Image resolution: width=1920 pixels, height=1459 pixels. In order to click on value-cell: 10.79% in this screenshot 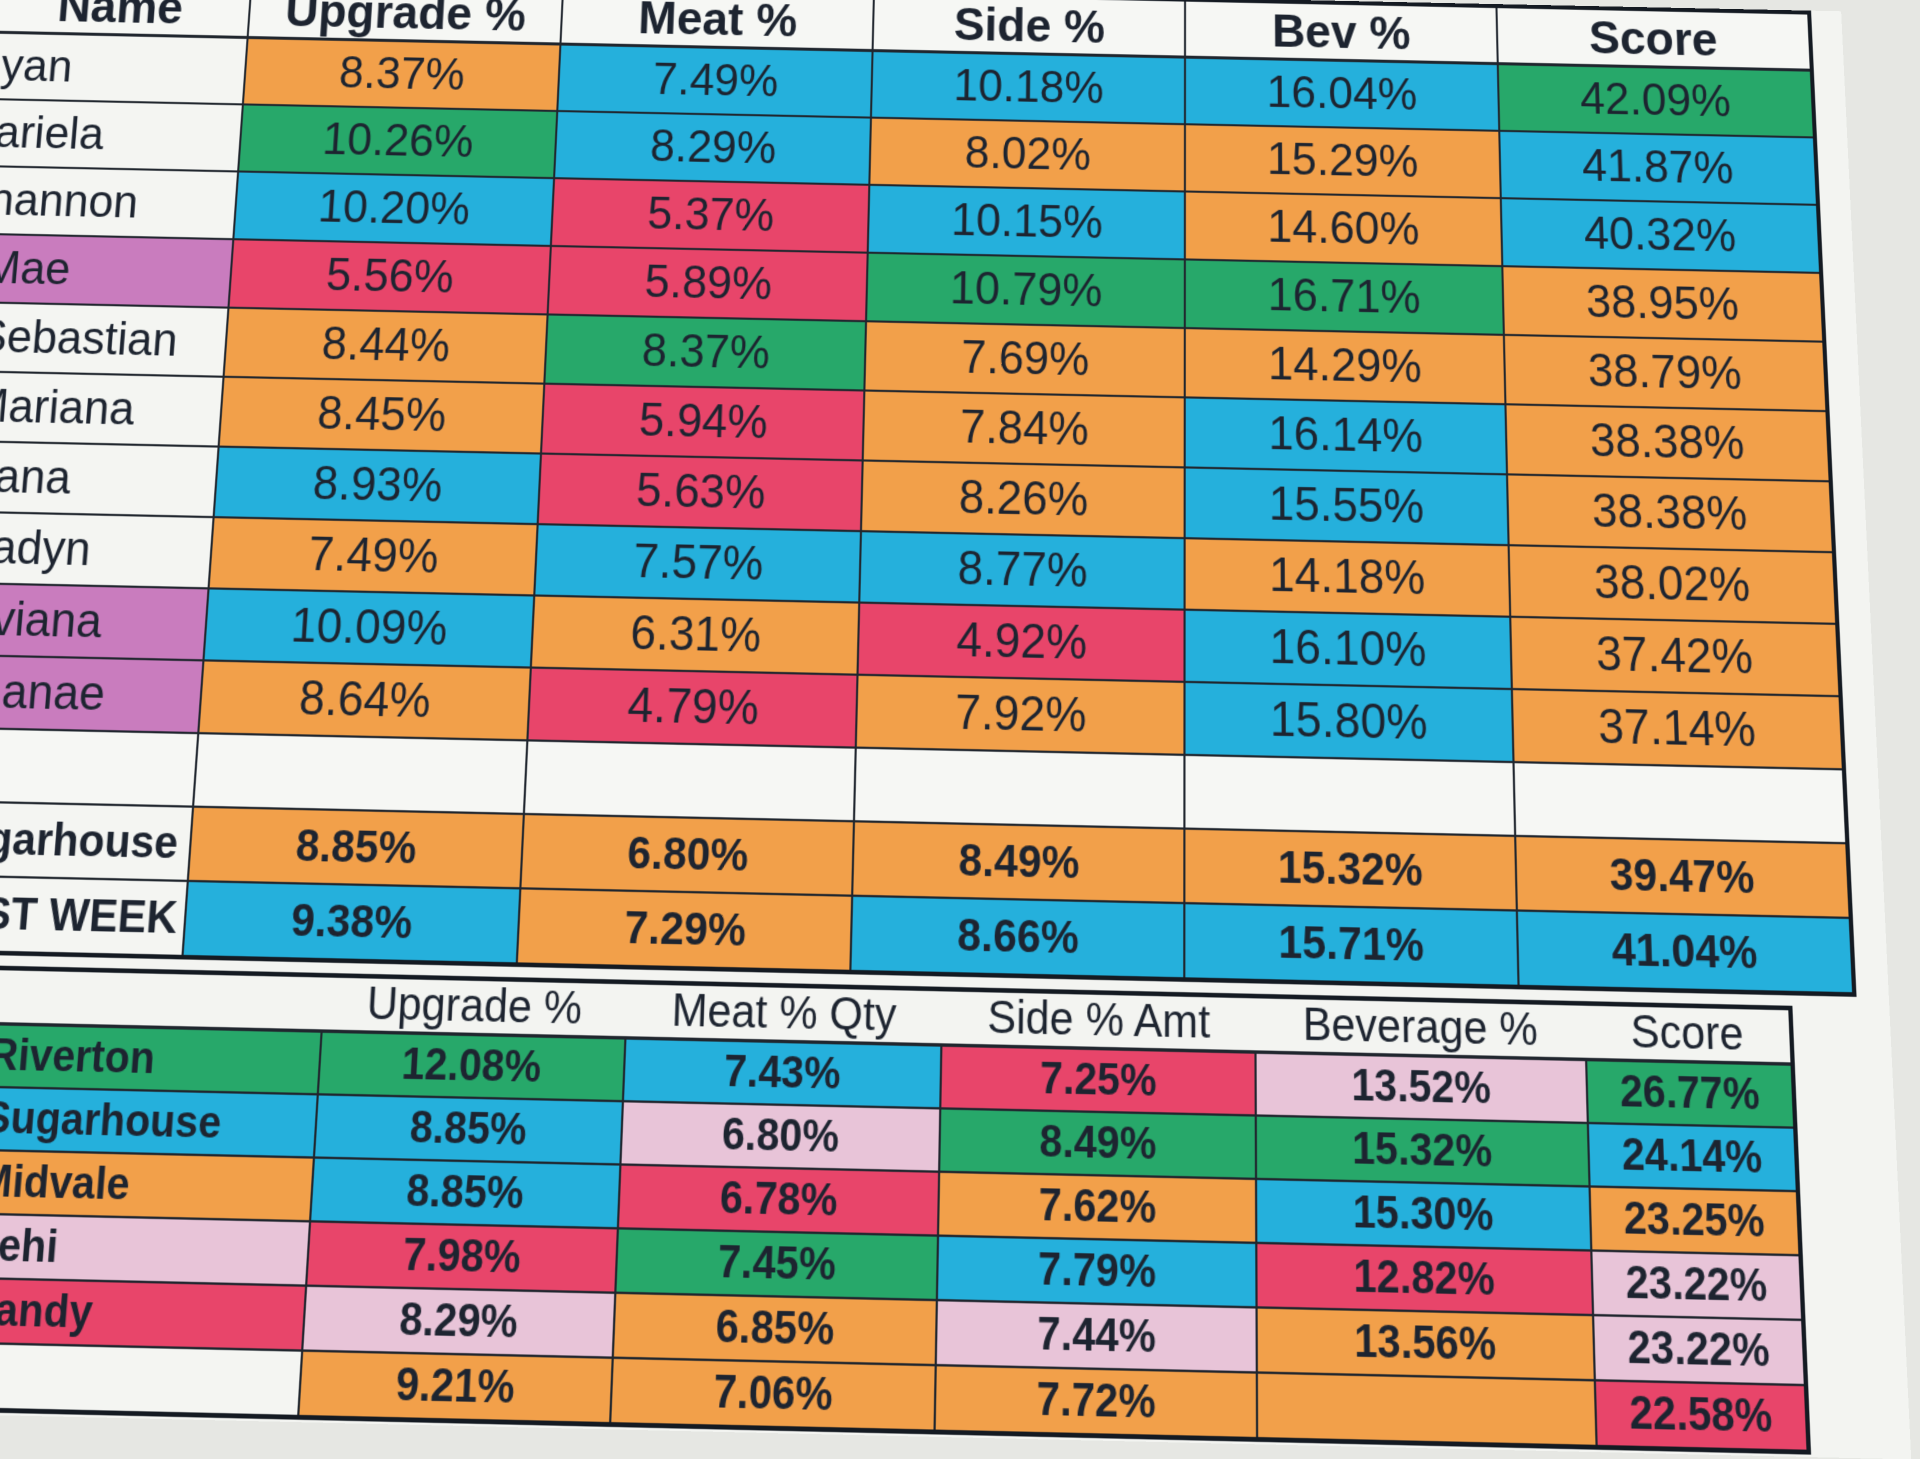, I will do `click(1025, 290)`.